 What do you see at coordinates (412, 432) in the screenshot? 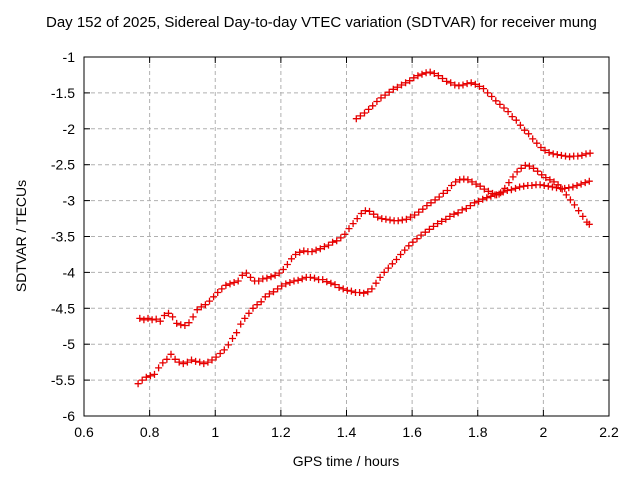
I see `x-tick-label: 1.6` at bounding box center [412, 432].